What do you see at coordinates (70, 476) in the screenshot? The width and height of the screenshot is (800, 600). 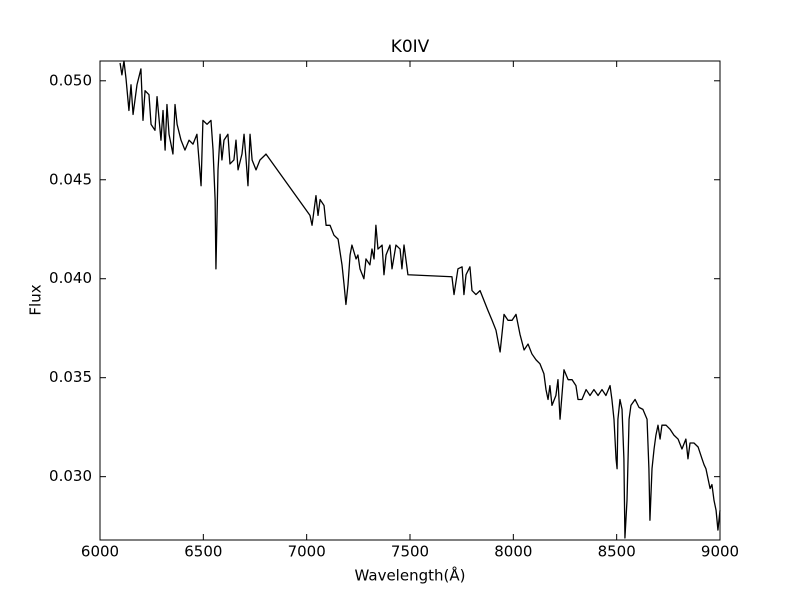 I see `y-tick-label: 0.030` at bounding box center [70, 476].